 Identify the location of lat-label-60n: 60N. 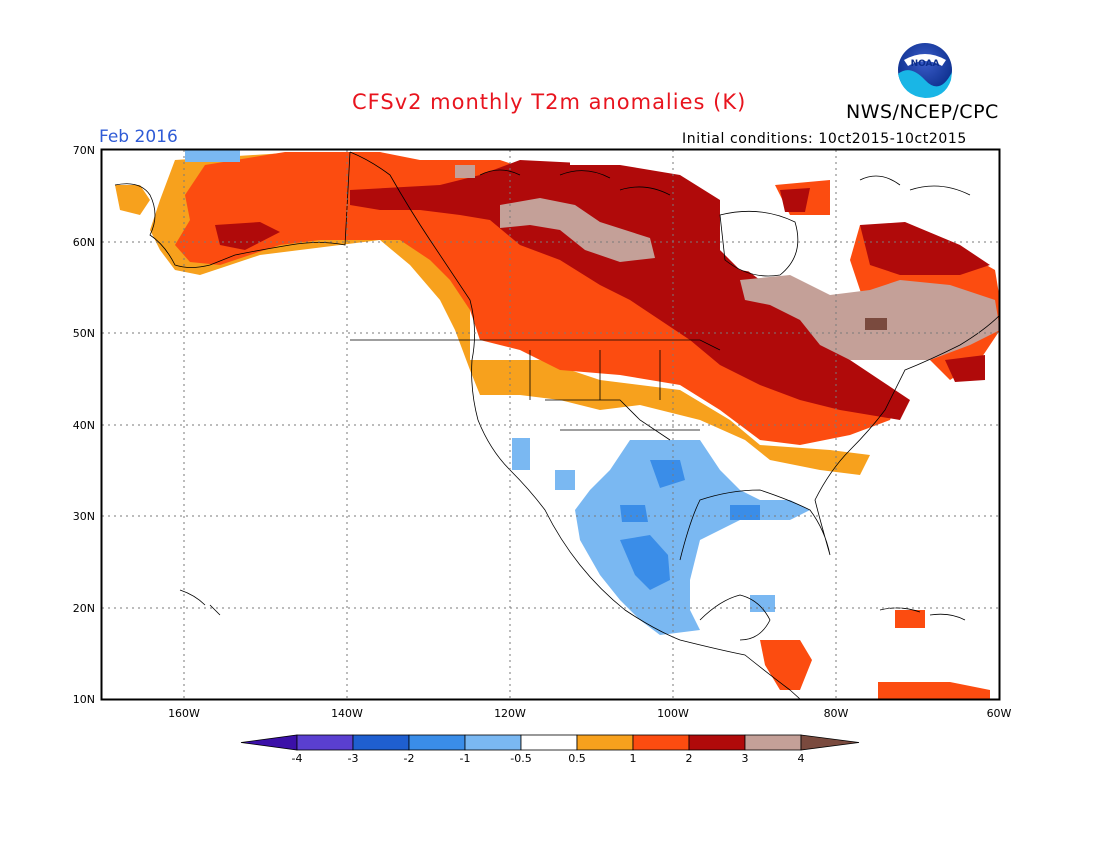
(84, 242).